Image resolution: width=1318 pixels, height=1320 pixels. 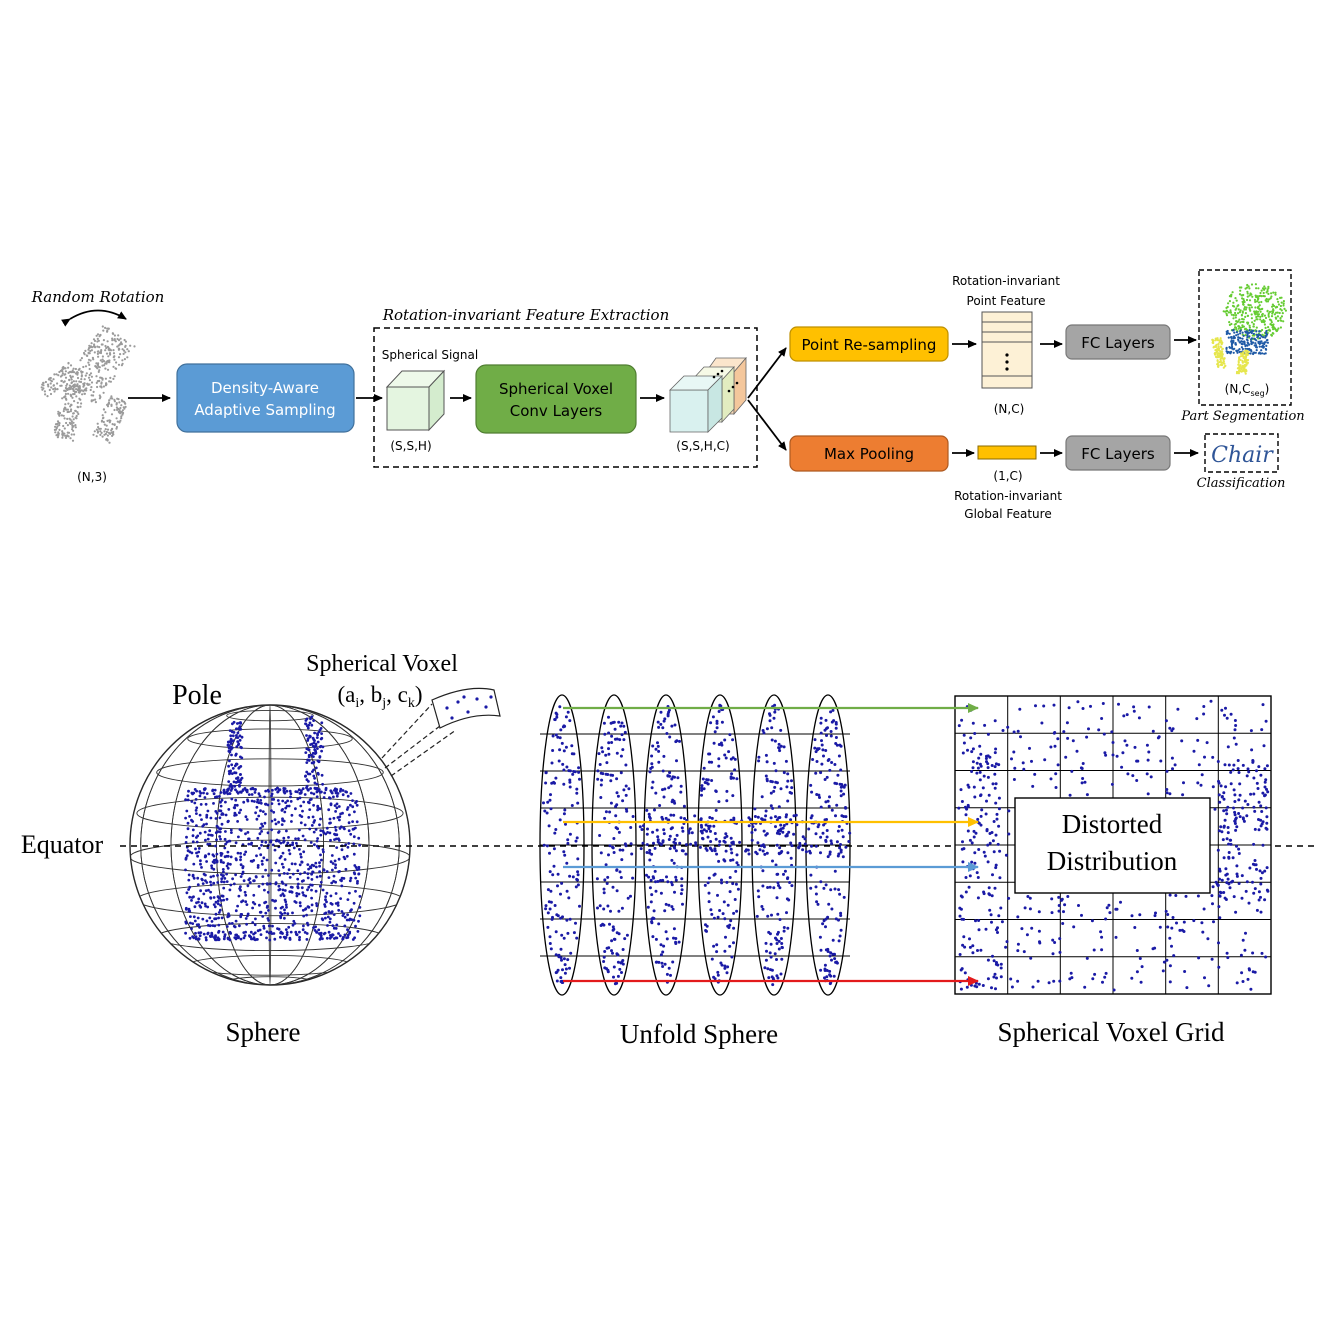 What do you see at coordinates (197, 695) in the screenshot?
I see `pole-label: Pole` at bounding box center [197, 695].